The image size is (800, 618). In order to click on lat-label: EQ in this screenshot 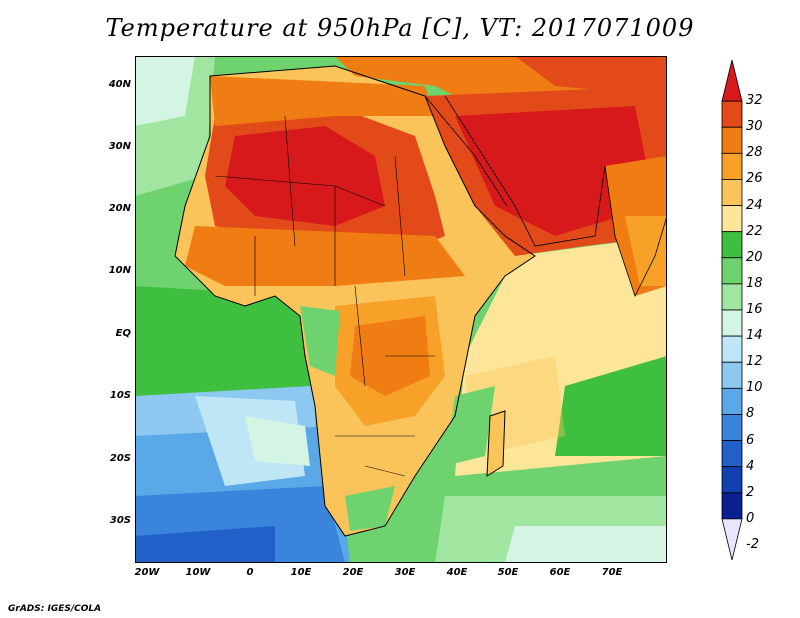, I will do `click(123, 333)`.